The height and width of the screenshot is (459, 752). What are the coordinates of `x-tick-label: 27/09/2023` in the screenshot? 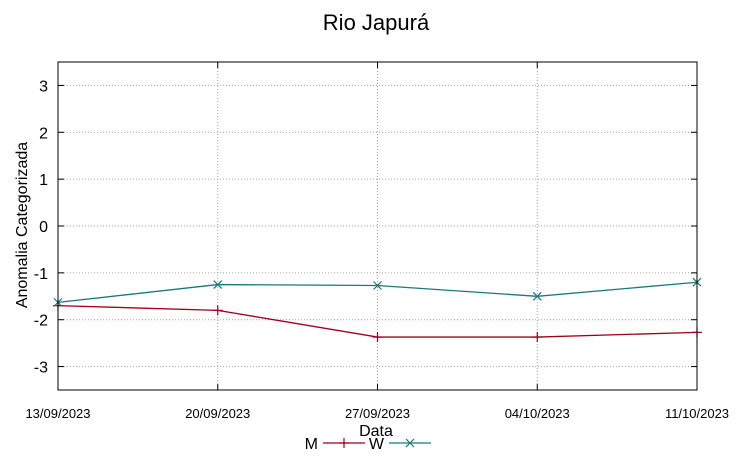 It's located at (377, 413).